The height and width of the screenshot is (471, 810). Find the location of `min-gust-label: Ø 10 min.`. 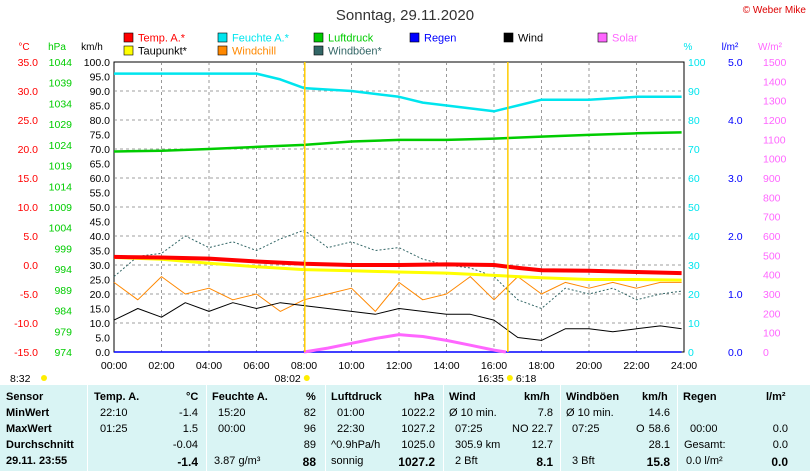

min-gust-label: Ø 10 min. is located at coordinates (590, 413).